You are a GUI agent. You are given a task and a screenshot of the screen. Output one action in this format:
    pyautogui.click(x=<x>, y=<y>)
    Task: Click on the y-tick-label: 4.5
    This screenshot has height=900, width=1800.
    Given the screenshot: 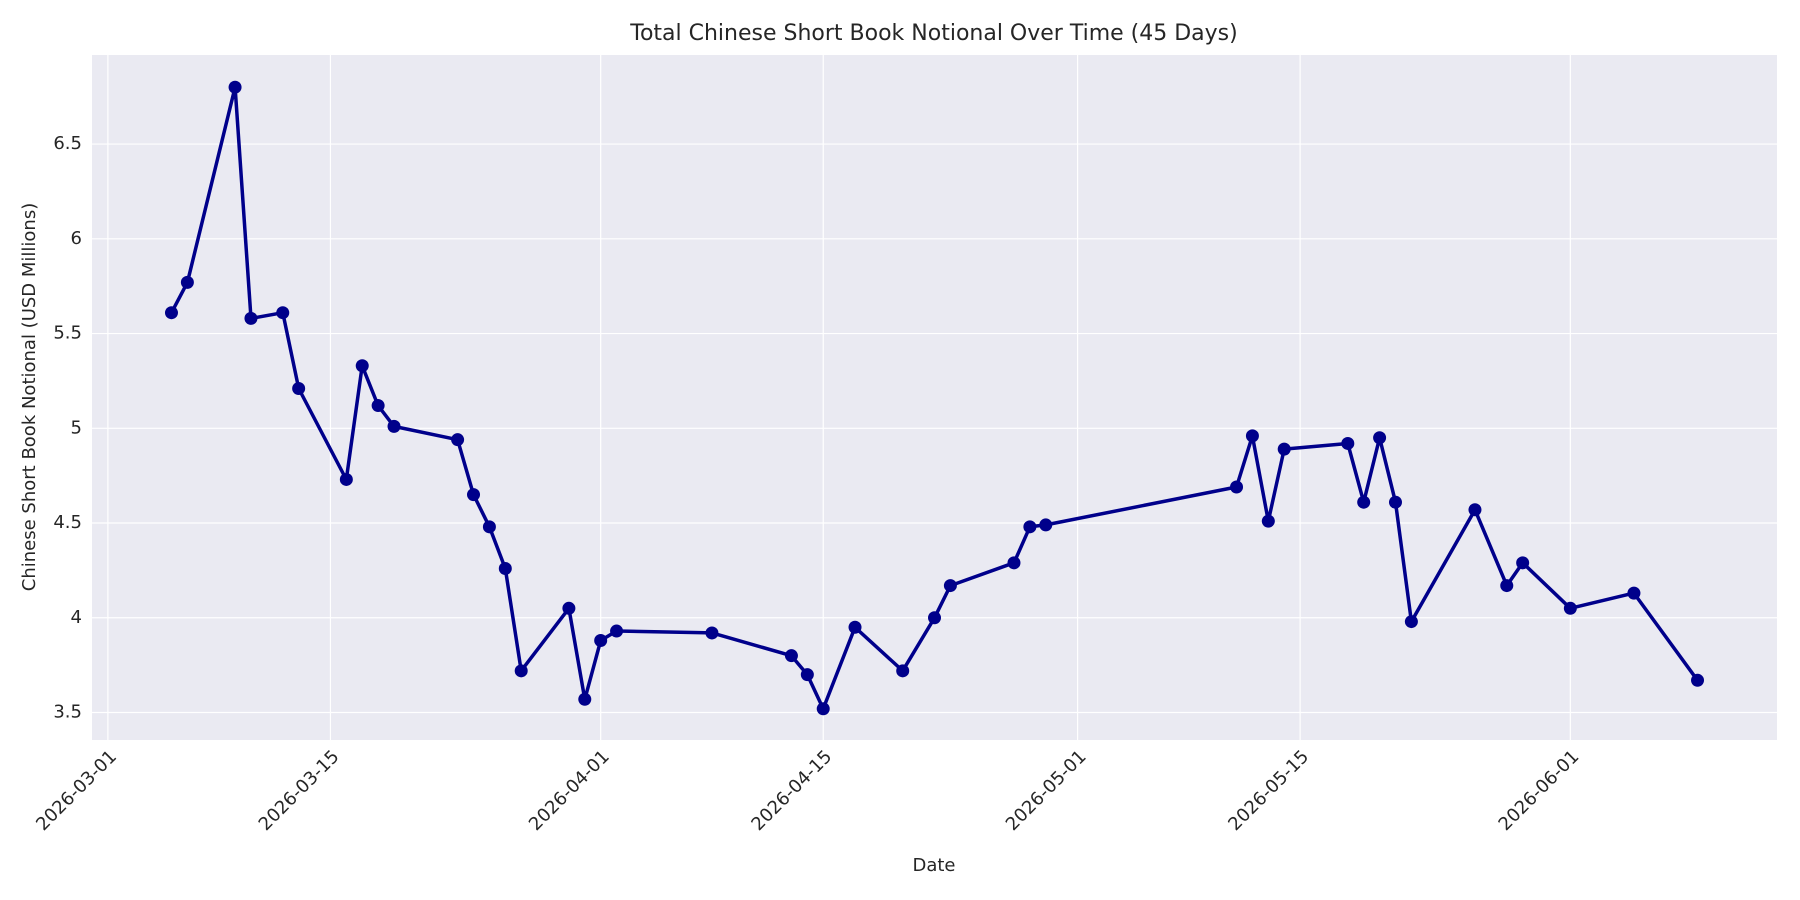 What is the action you would take?
    pyautogui.click(x=67, y=522)
    